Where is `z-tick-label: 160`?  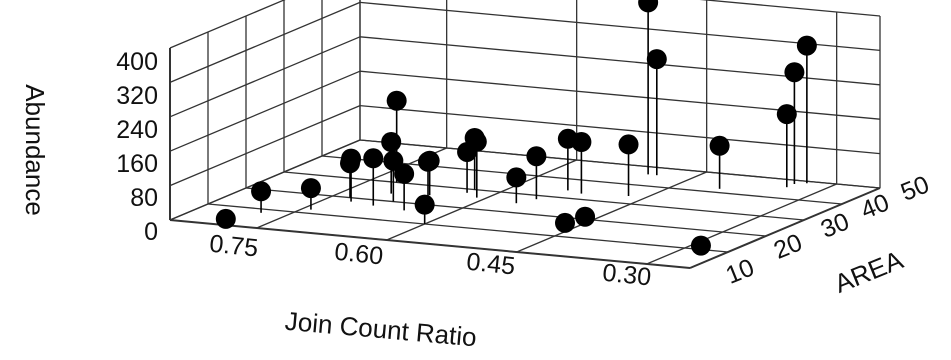
z-tick-label: 160 is located at coordinates (137, 164).